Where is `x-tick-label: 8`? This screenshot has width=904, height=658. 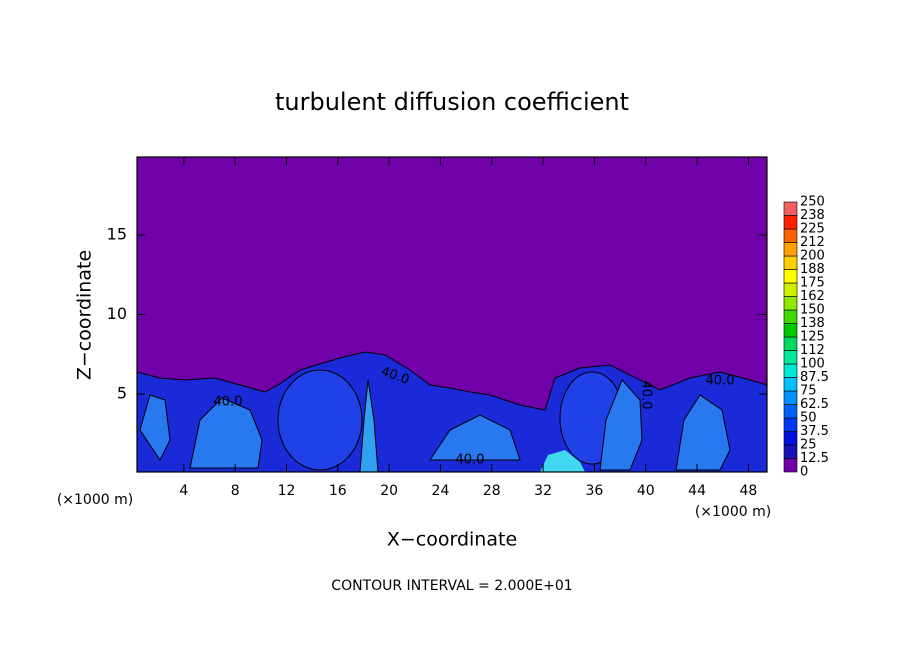
x-tick-label: 8 is located at coordinates (235, 491).